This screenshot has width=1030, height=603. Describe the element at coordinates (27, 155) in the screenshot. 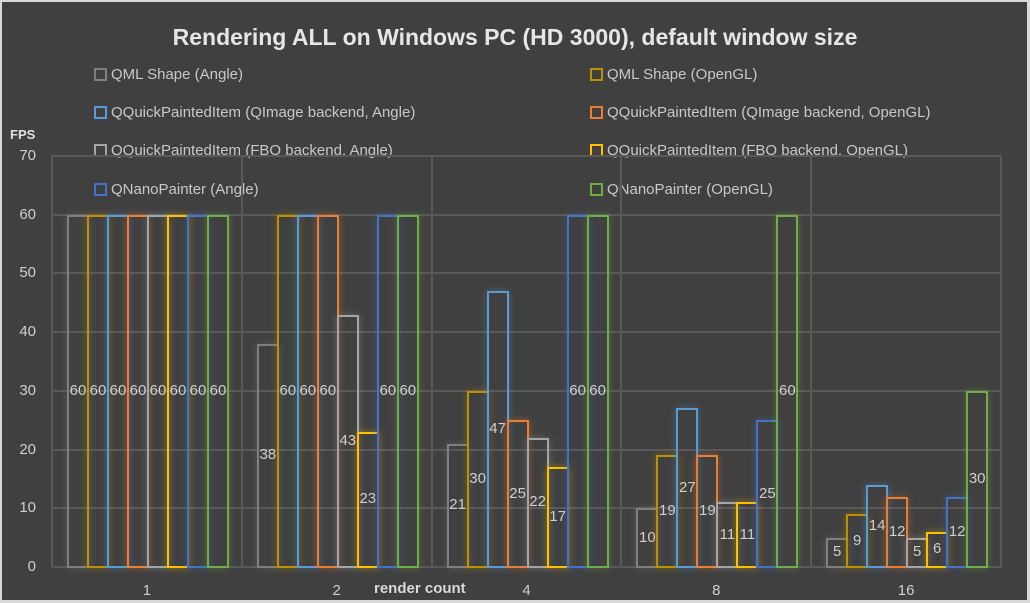

I see `y-tick-label: 70` at that location.